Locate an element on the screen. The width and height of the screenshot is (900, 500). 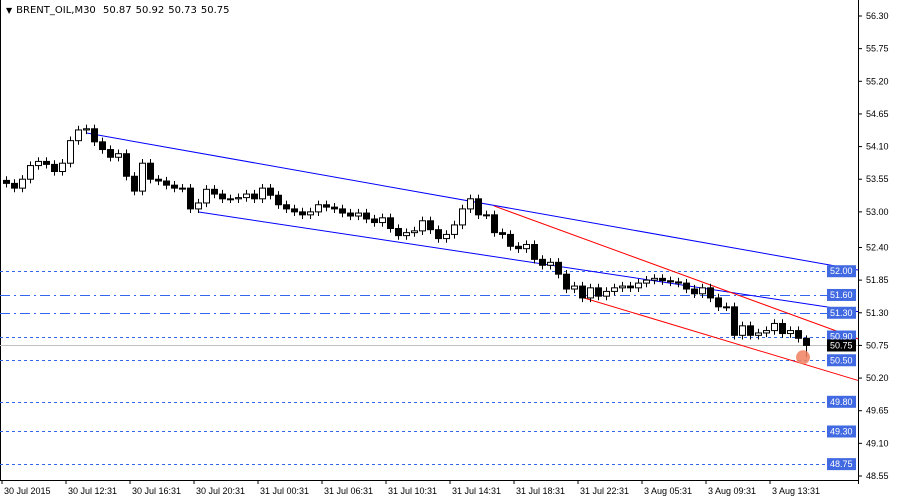
level-label: 52.00 is located at coordinates (841, 271).